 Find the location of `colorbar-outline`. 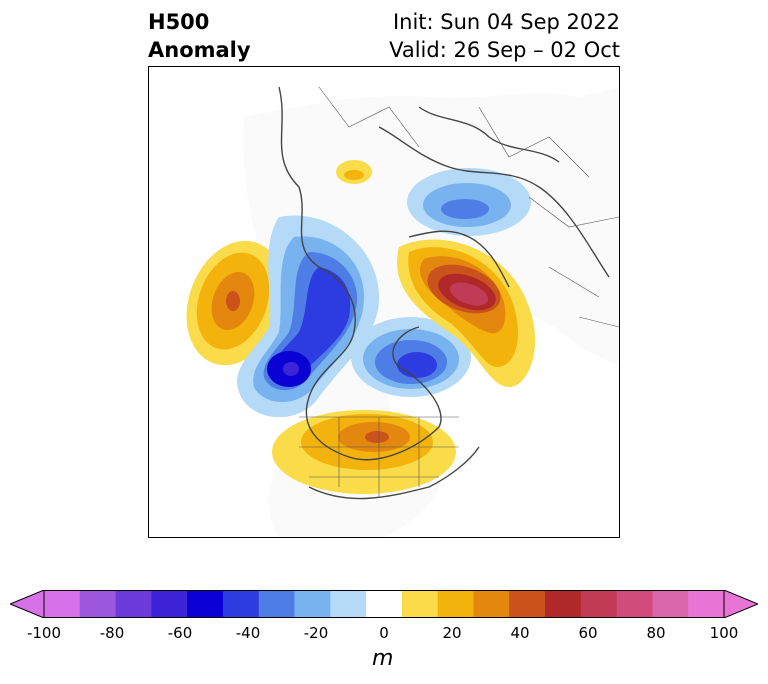

colorbar-outline is located at coordinates (384, 604).